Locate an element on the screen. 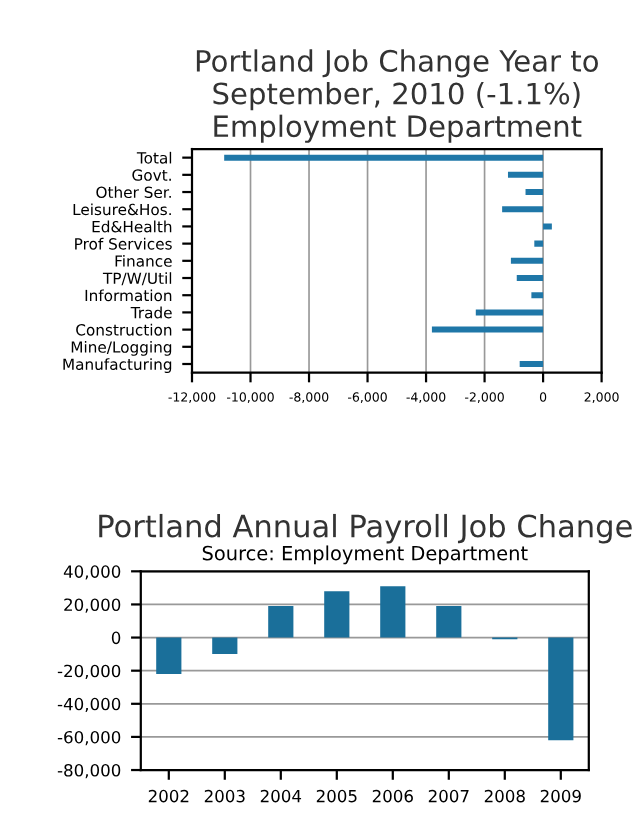  chart-title: Portland Annual Payroll Job Change is located at coordinates (365, 528).